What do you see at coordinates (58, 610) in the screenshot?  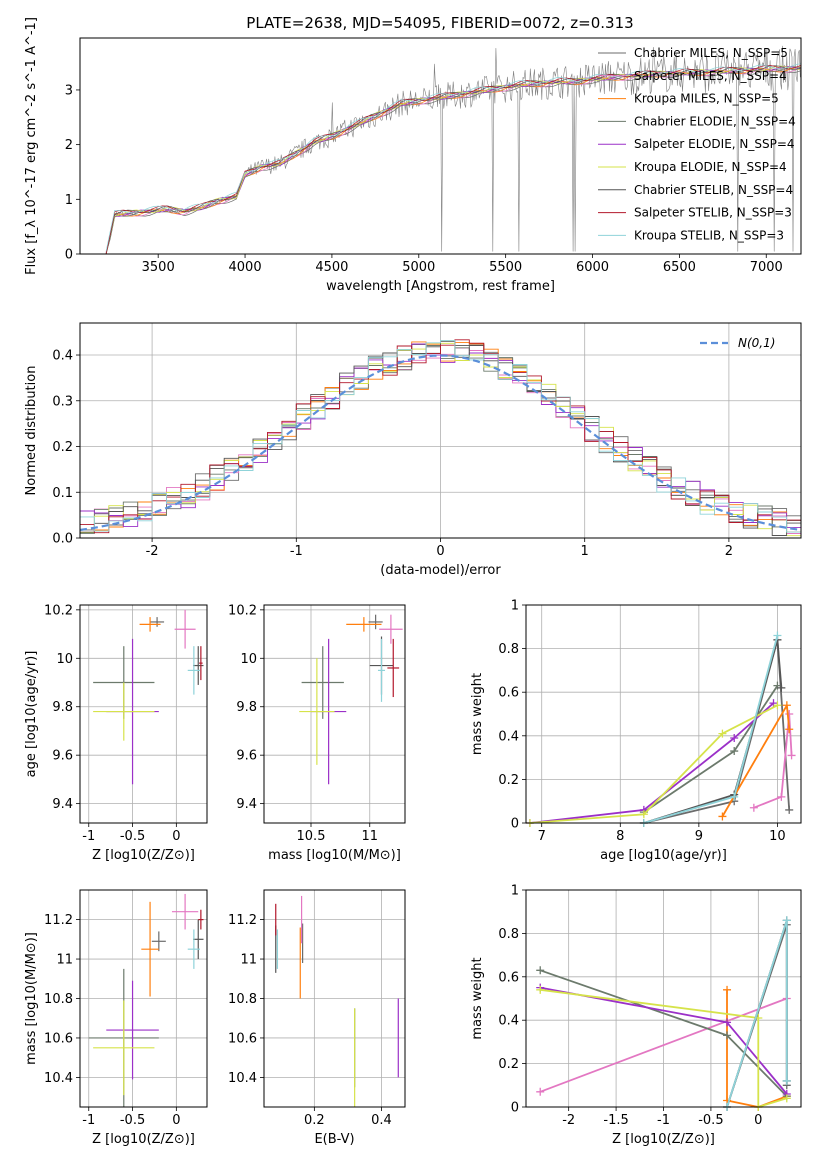 I see `y-tick-label: 10.2` at bounding box center [58, 610].